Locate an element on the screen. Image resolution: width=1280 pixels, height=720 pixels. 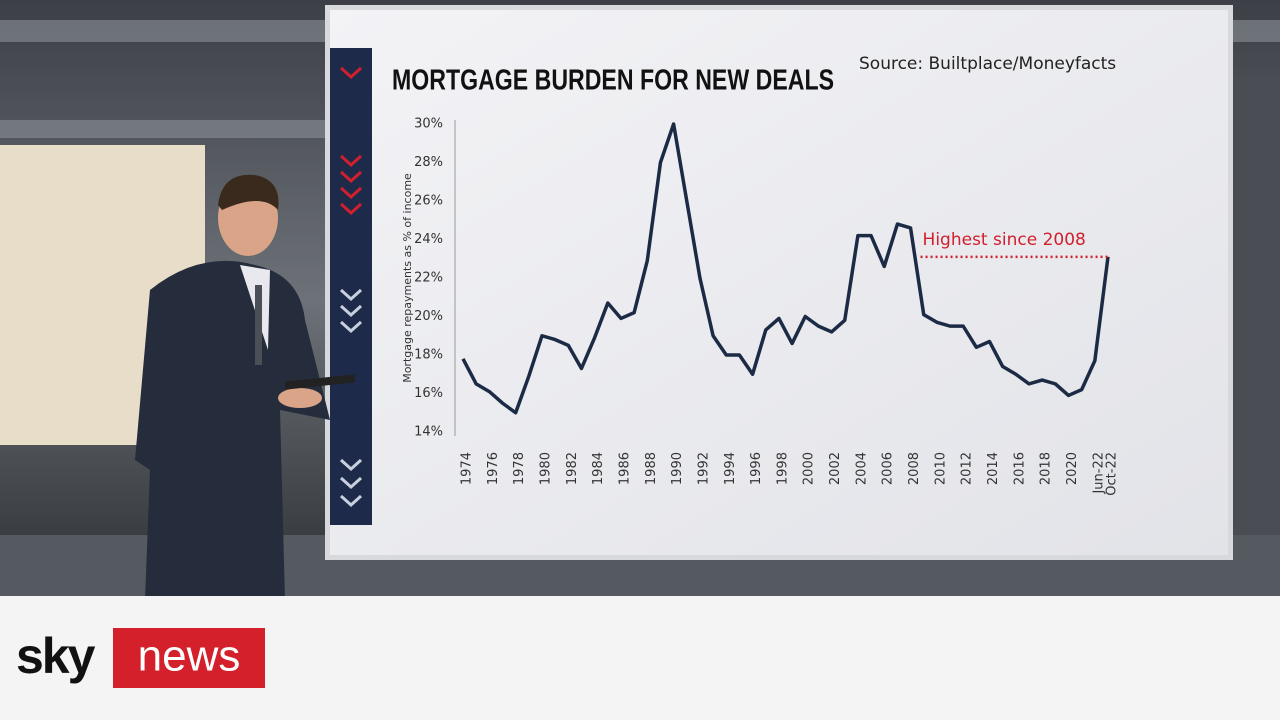
chart-title: MORTGAGE BURDEN FOR NEW DEALS is located at coordinates (613, 81).